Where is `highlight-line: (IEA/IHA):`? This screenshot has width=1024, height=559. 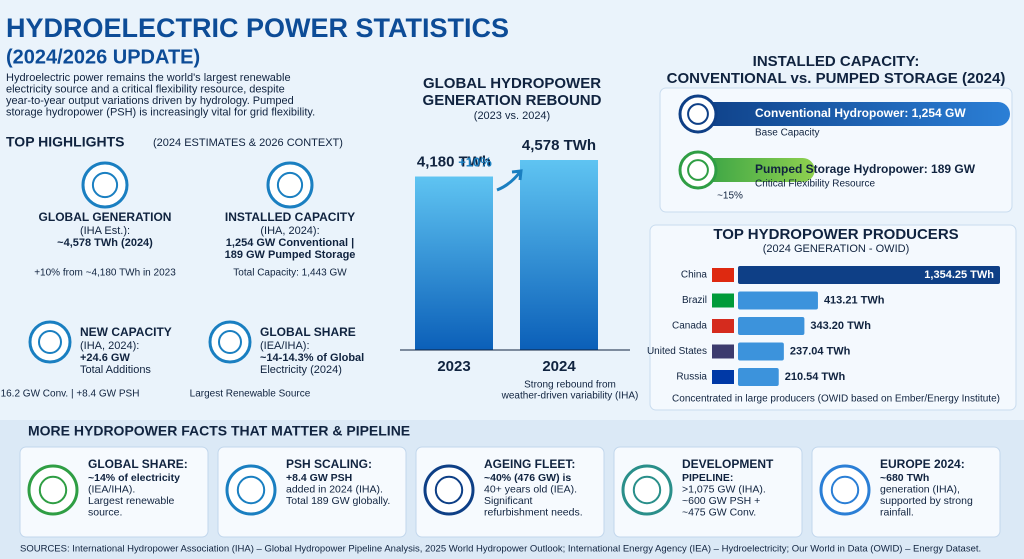 highlight-line: (IEA/IHA): is located at coordinates (285, 346).